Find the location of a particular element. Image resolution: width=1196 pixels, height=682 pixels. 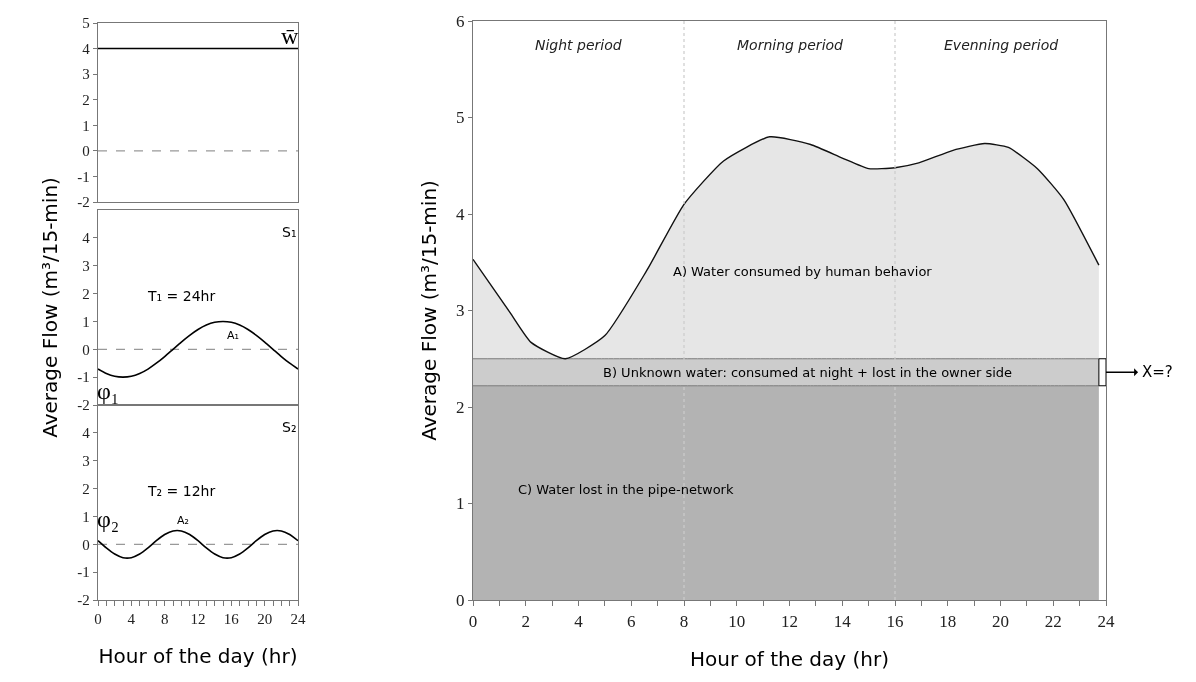

line-series is located at coordinates (198, 349).